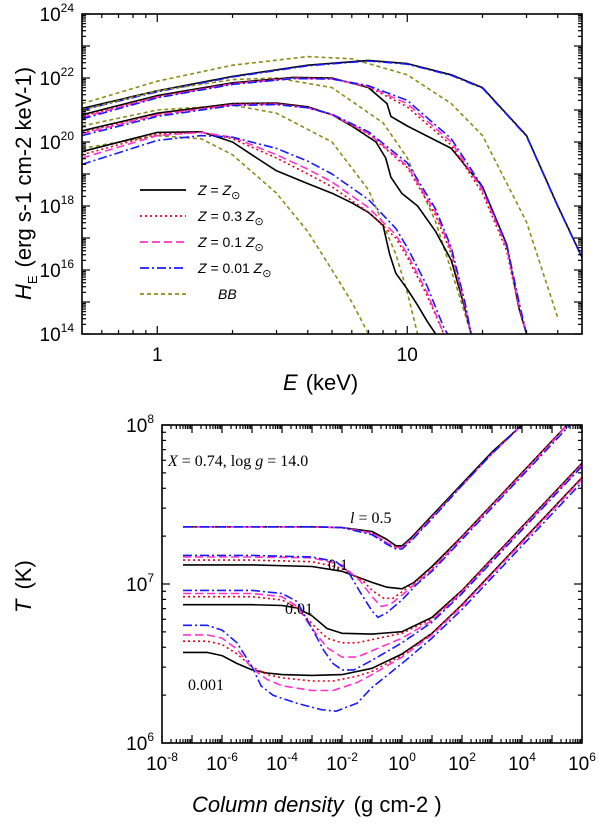 This screenshot has width=600, height=825. Describe the element at coordinates (57, 333) in the screenshot. I see `y-tick-label: 10¹⁴` at that location.